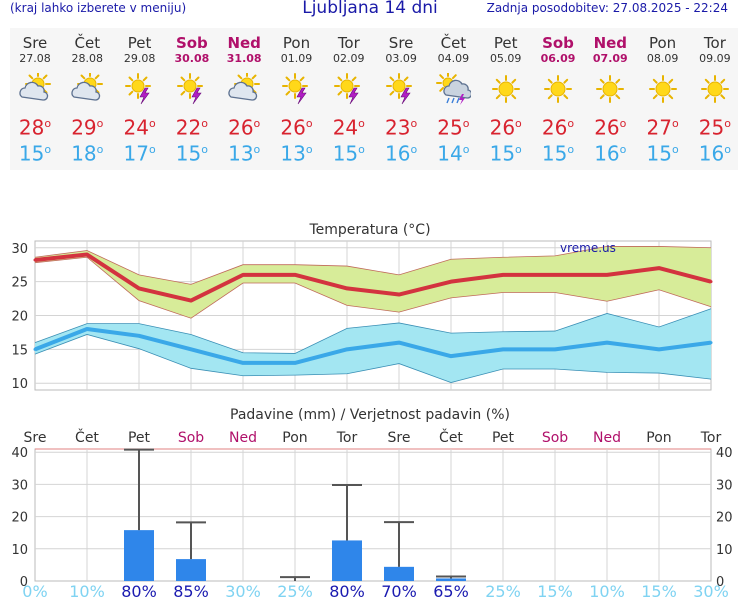  What do you see at coordinates (658, 438) in the screenshot?
I see `precipitation-day-label: Pon` at bounding box center [658, 438].